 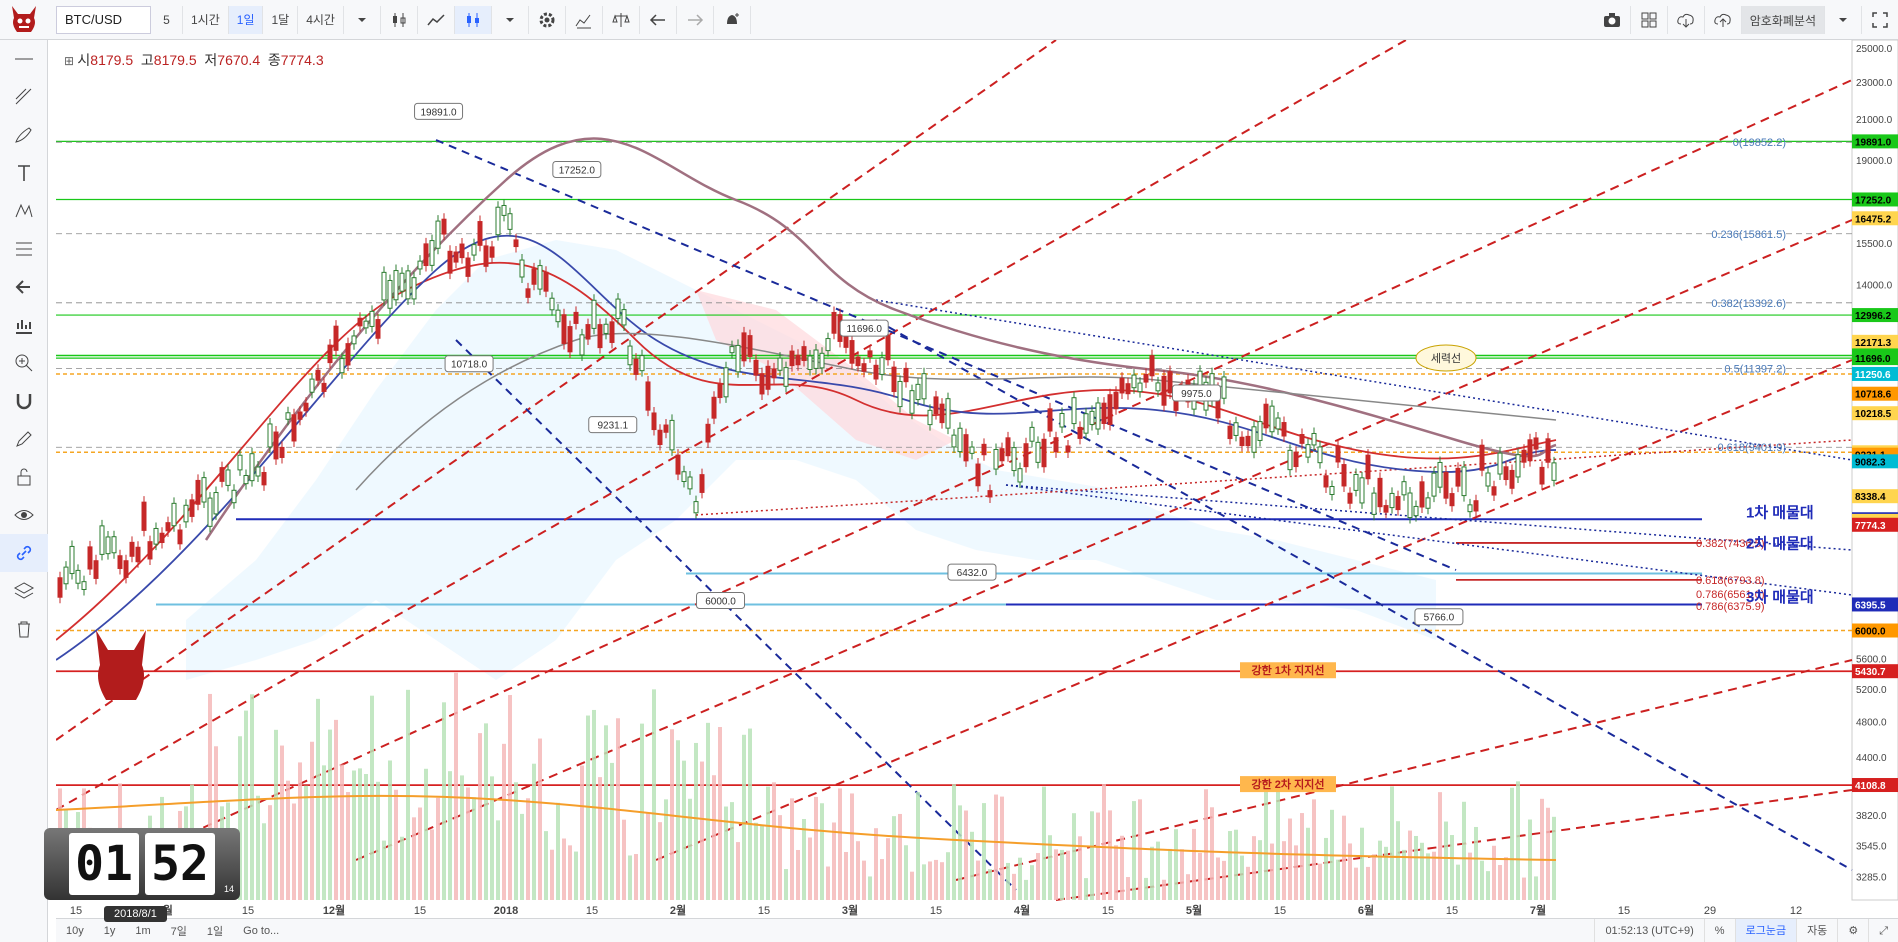 What do you see at coordinates (658, 19) in the screenshot?
I see `undo-button` at bounding box center [658, 19].